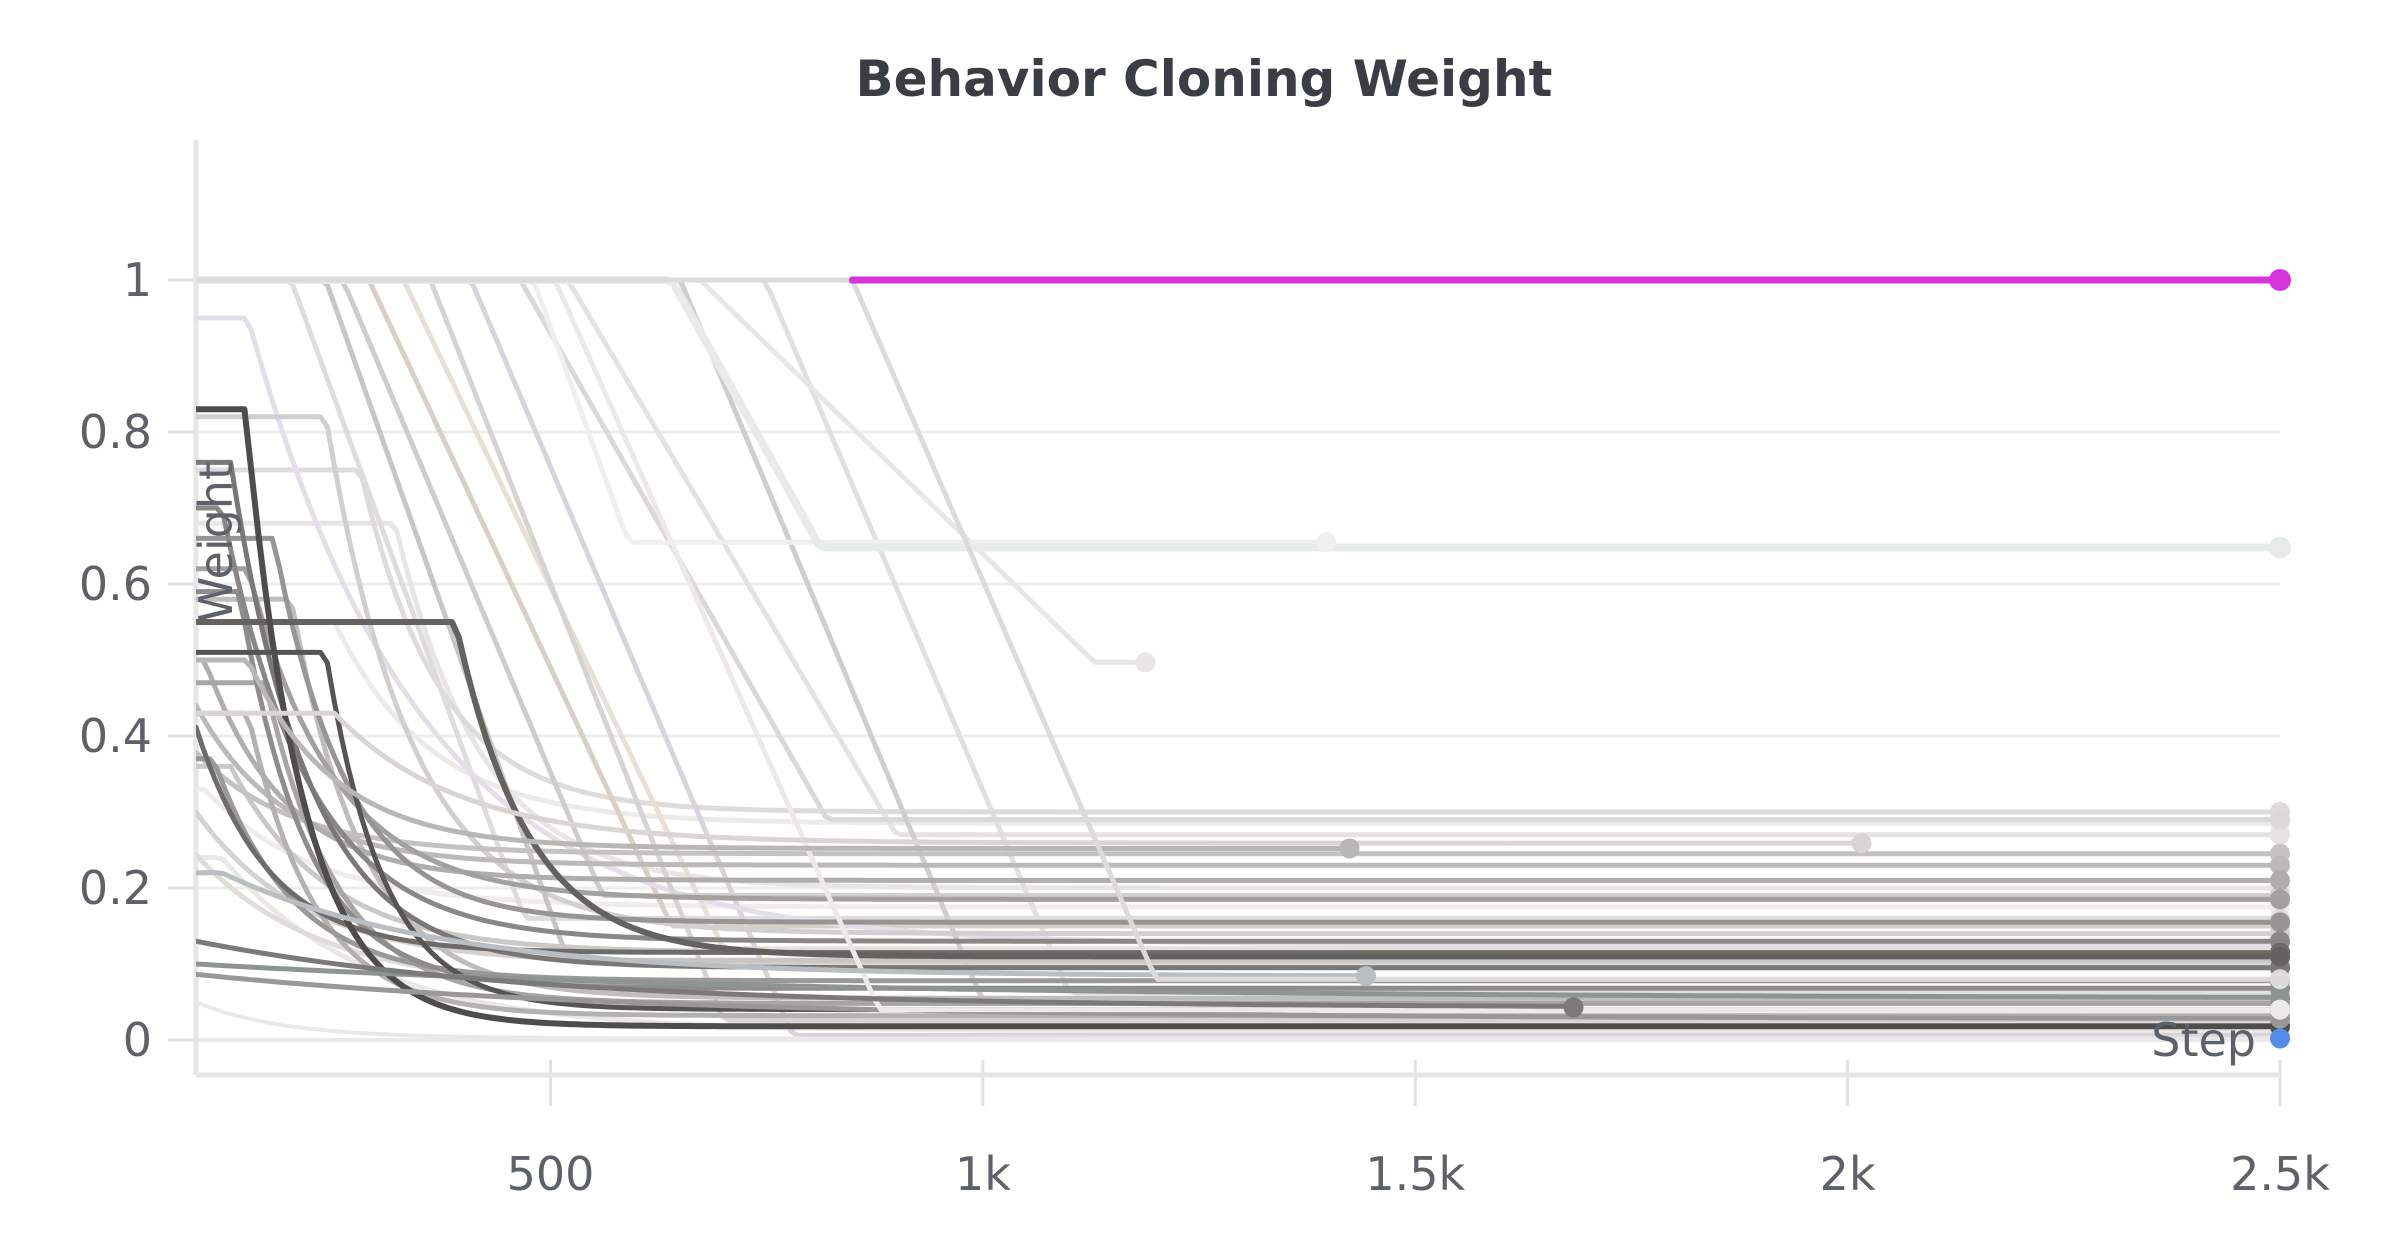 The width and height of the screenshot is (2392, 1257). I want to click on y-tick-label: 0.6, so click(115, 584).